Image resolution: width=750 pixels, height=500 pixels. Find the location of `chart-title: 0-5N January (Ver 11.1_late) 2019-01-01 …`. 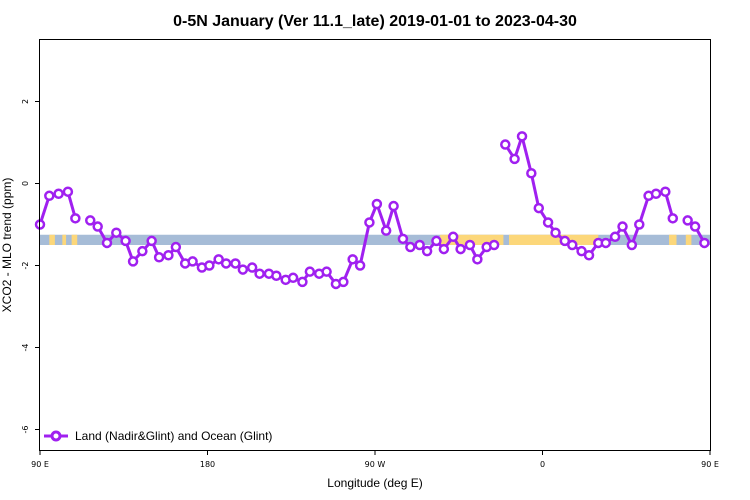

chart-title: 0-5N January (Ver 11.1_late) 2019-01-01 … is located at coordinates (375, 21).